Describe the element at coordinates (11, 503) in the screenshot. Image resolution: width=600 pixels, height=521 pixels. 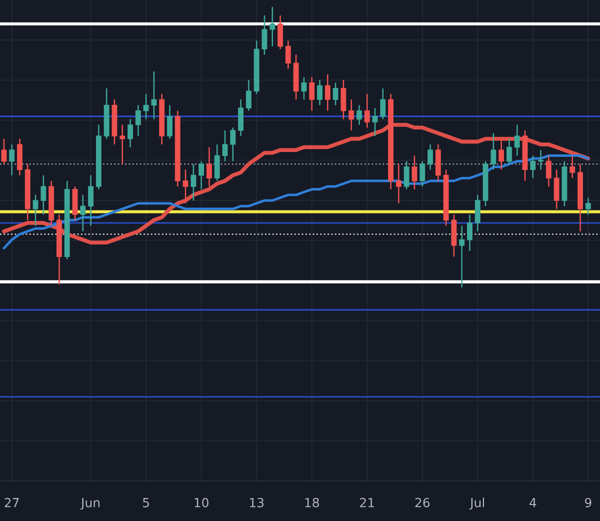
I see `x-tick-label: 27` at that location.